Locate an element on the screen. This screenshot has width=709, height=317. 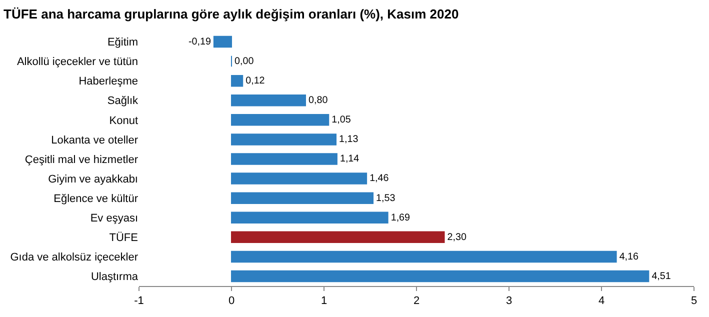
y-tick-label: Giyim ve ayakkabı is located at coordinates (93, 179).